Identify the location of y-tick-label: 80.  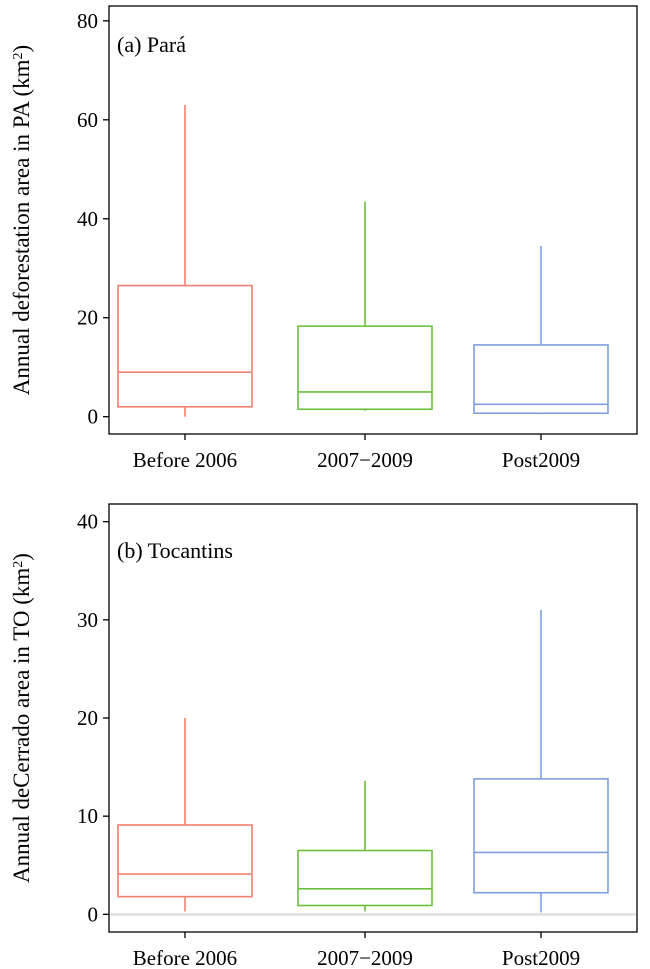
(87, 21).